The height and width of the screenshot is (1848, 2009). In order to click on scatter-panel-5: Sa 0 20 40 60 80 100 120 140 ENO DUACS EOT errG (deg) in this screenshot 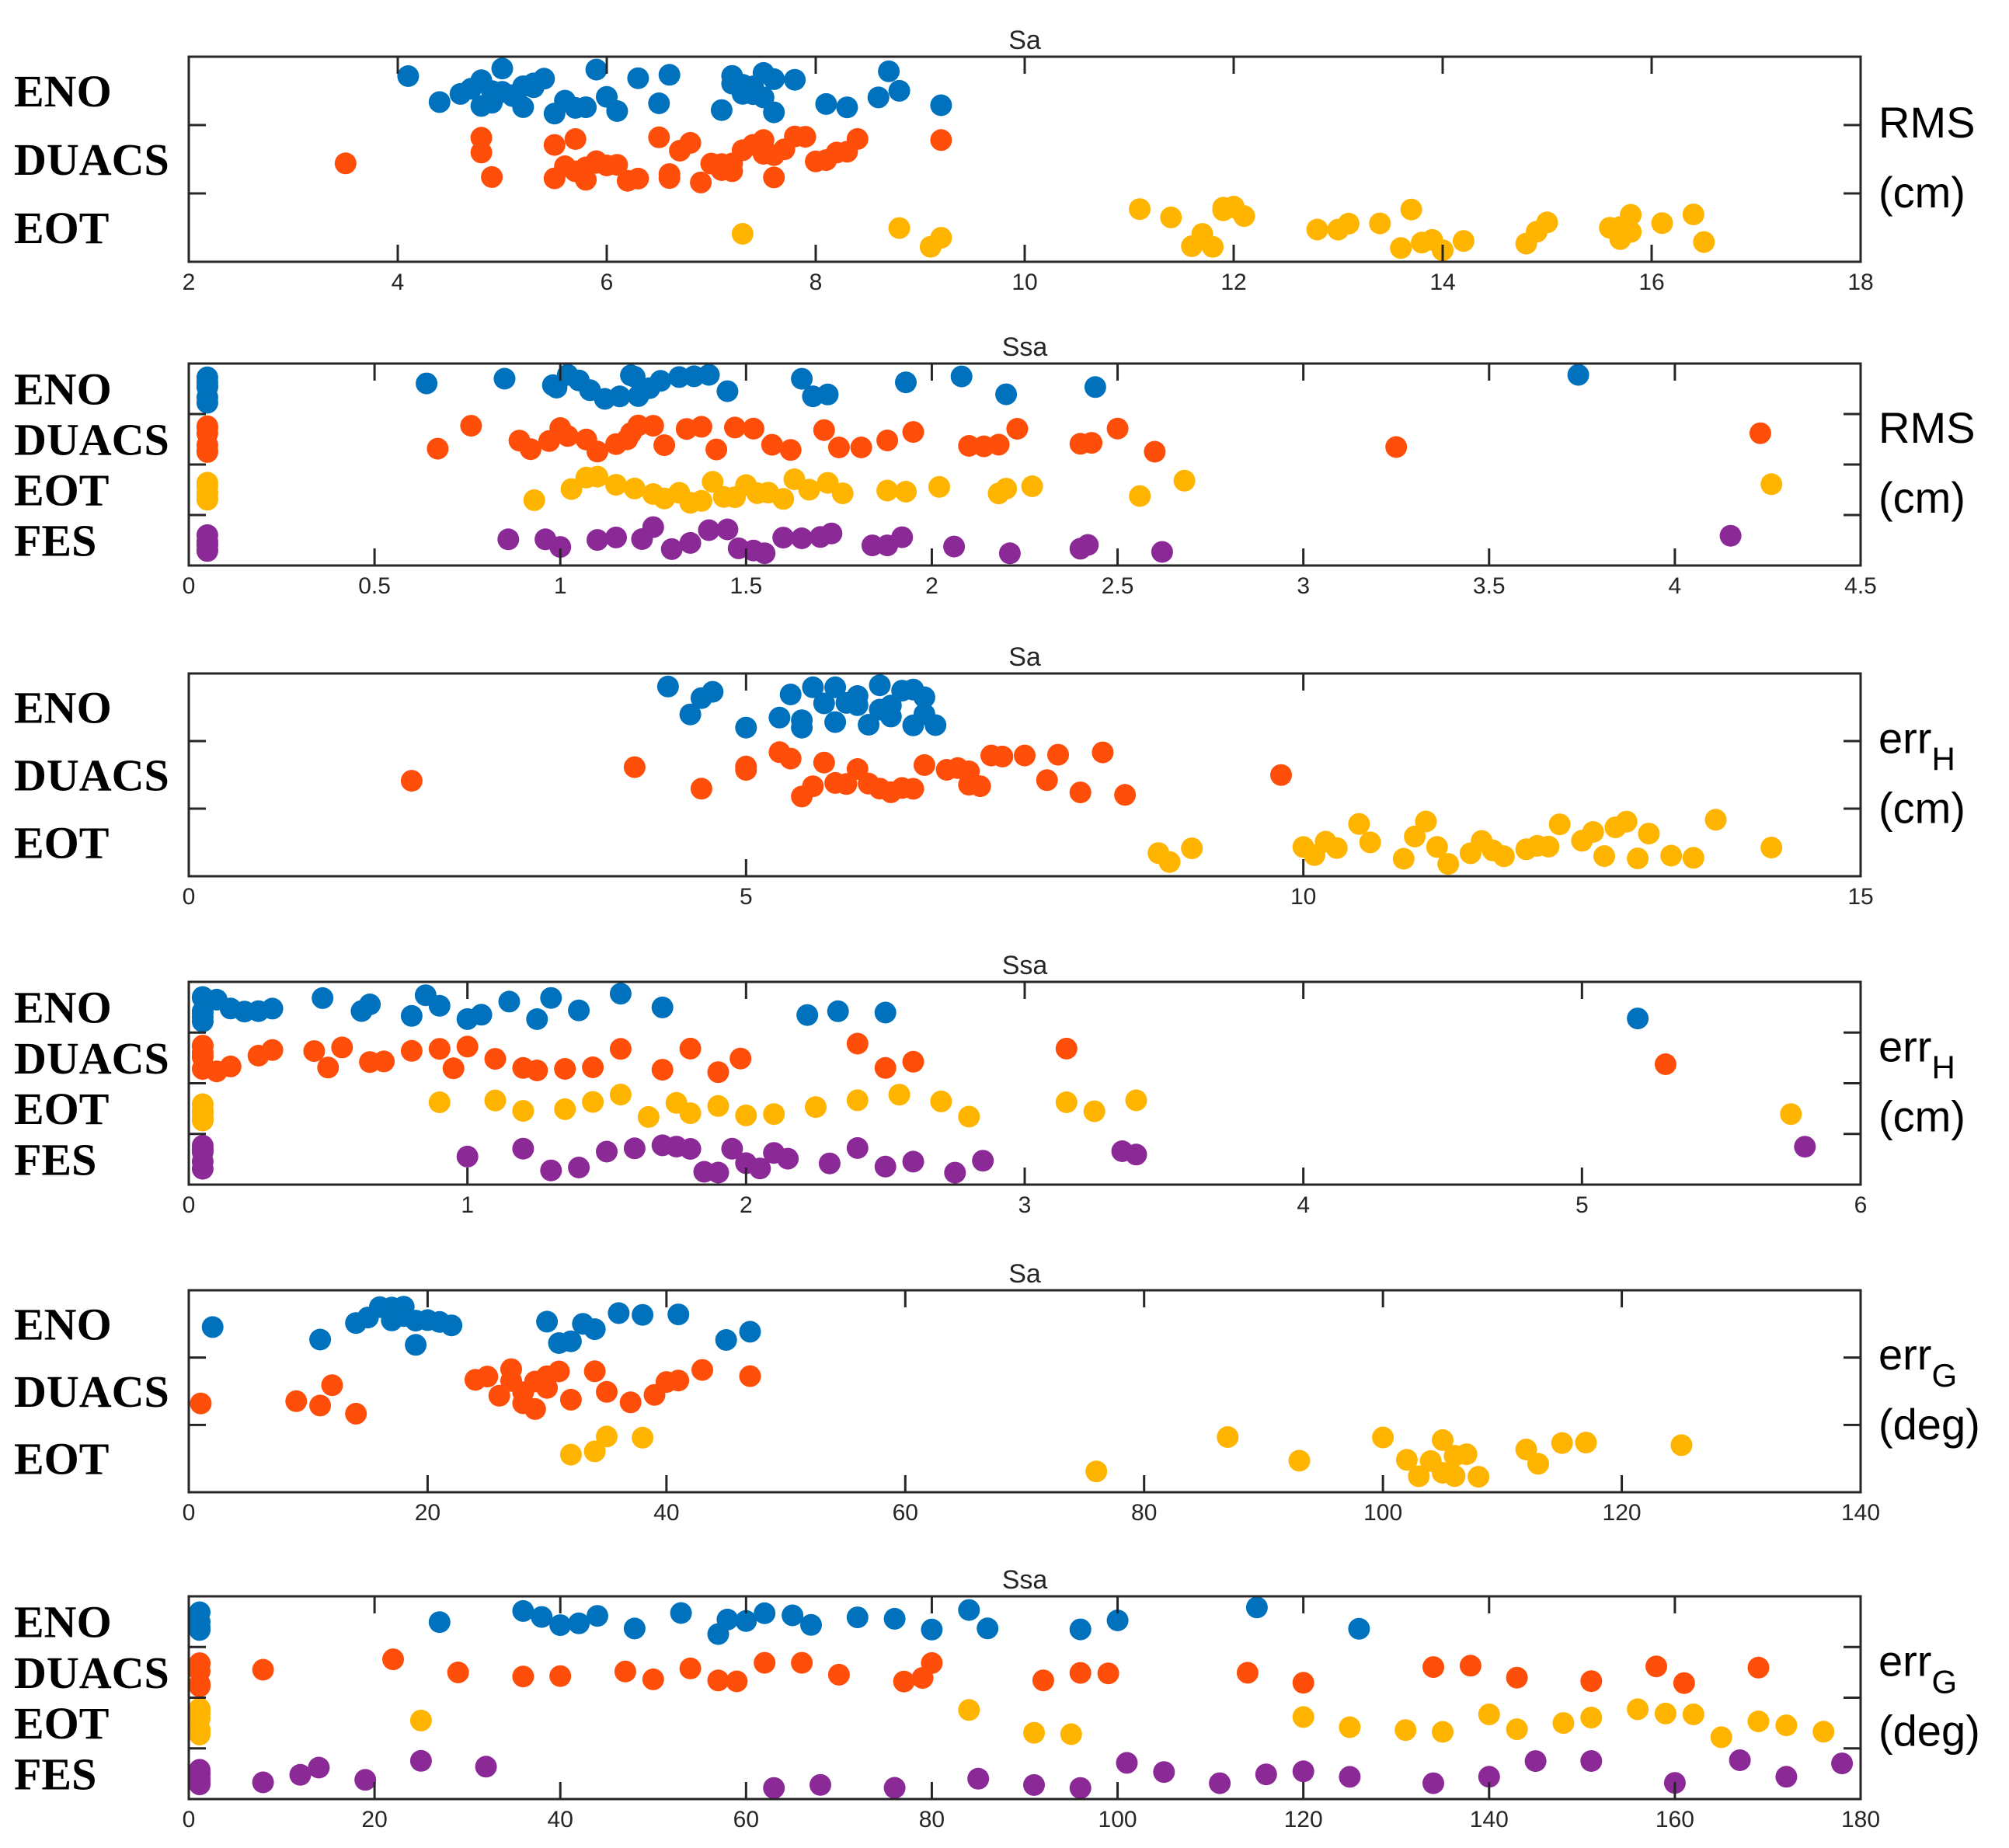, I will do `click(997, 1393)`.